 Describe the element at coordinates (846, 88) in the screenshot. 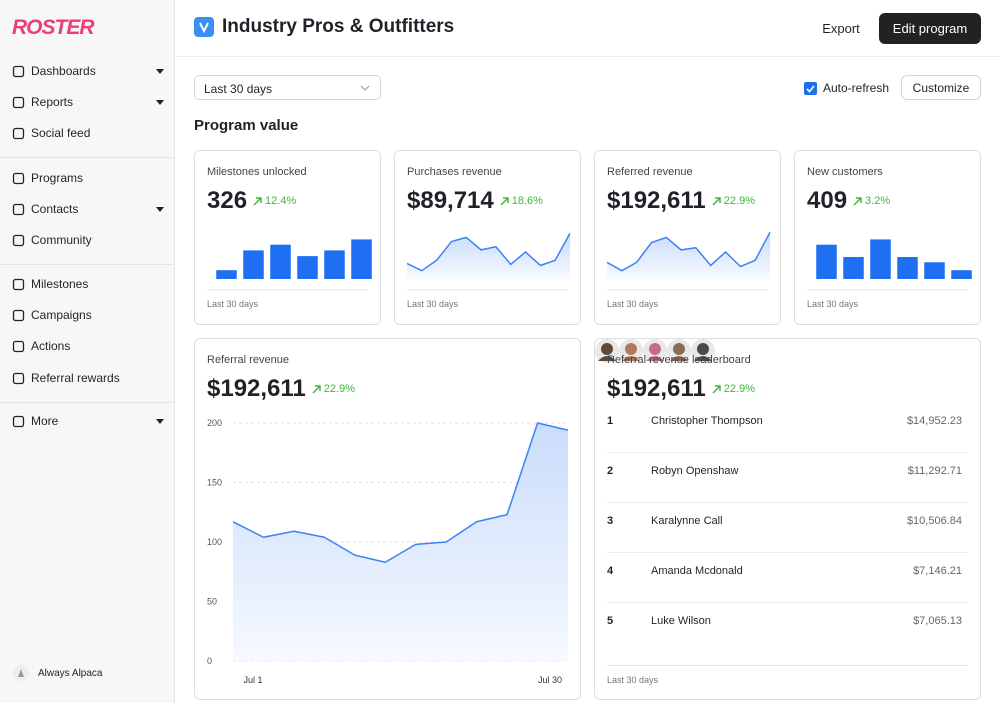

I see `auto-refresh: Auto-refresh` at that location.